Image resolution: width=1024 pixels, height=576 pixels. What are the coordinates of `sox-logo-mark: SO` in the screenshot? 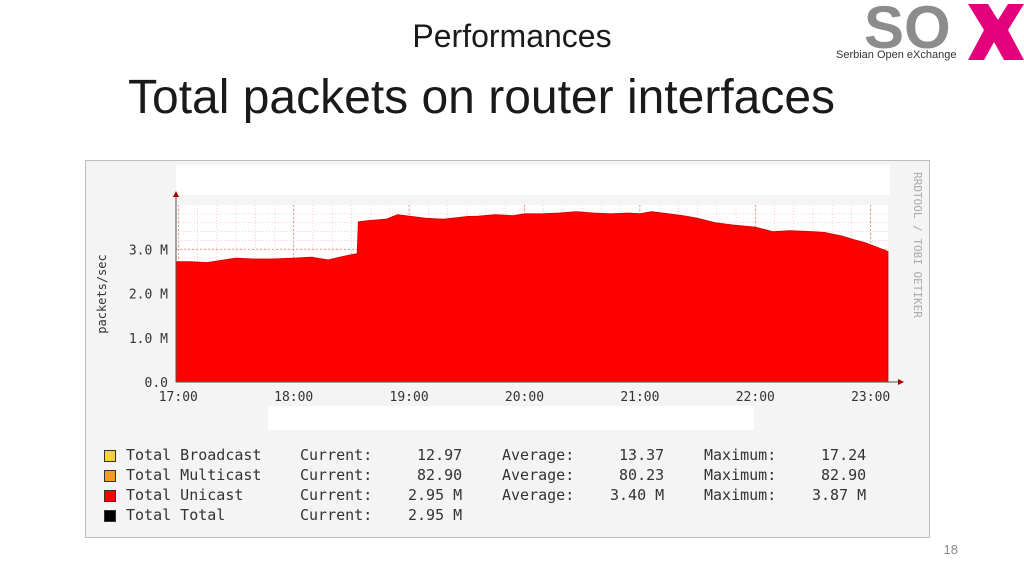 It's located at (944, 30).